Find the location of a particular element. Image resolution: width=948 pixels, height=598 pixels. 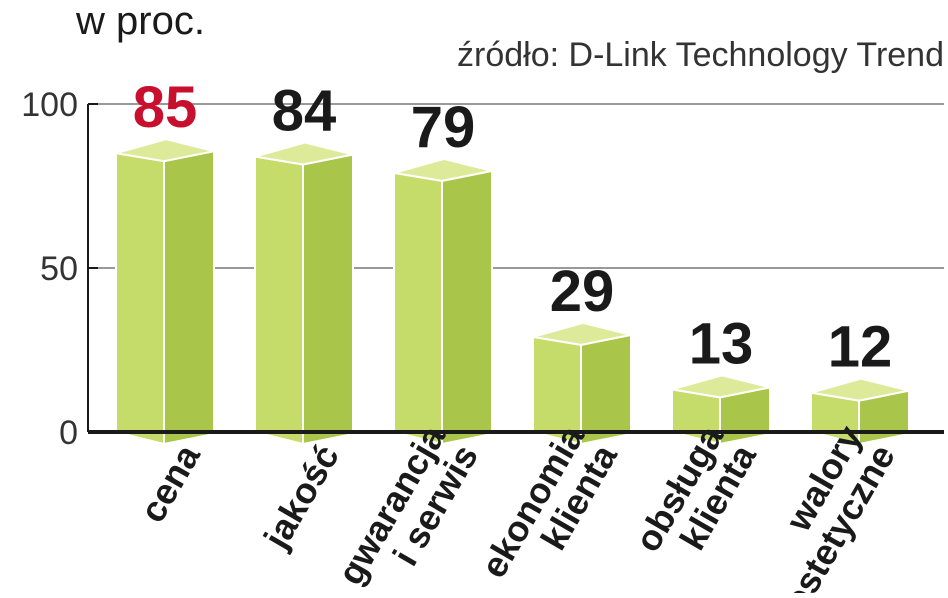

category-label: jakość is located at coordinates (301, 497).